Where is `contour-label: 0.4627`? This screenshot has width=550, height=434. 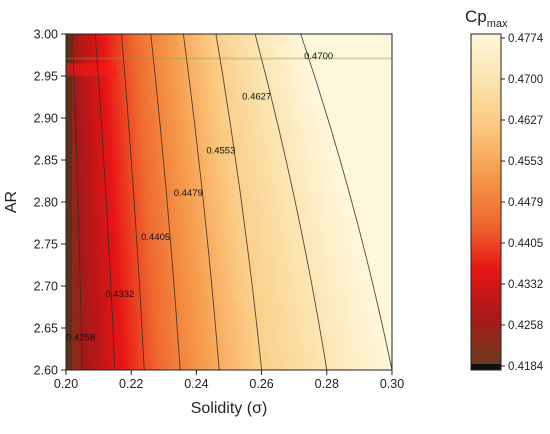 contour-label: 0.4627 is located at coordinates (256, 97).